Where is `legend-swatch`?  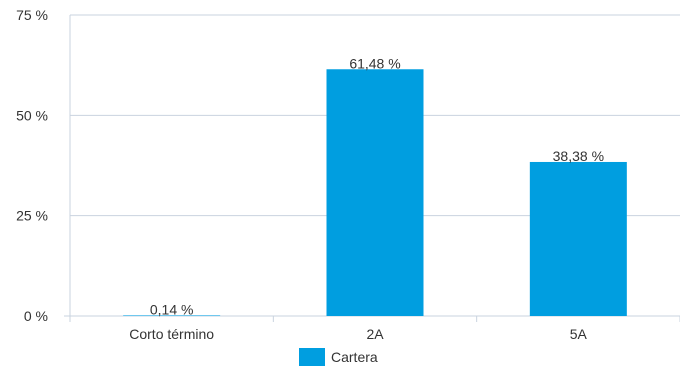
legend-swatch is located at coordinates (312, 357).